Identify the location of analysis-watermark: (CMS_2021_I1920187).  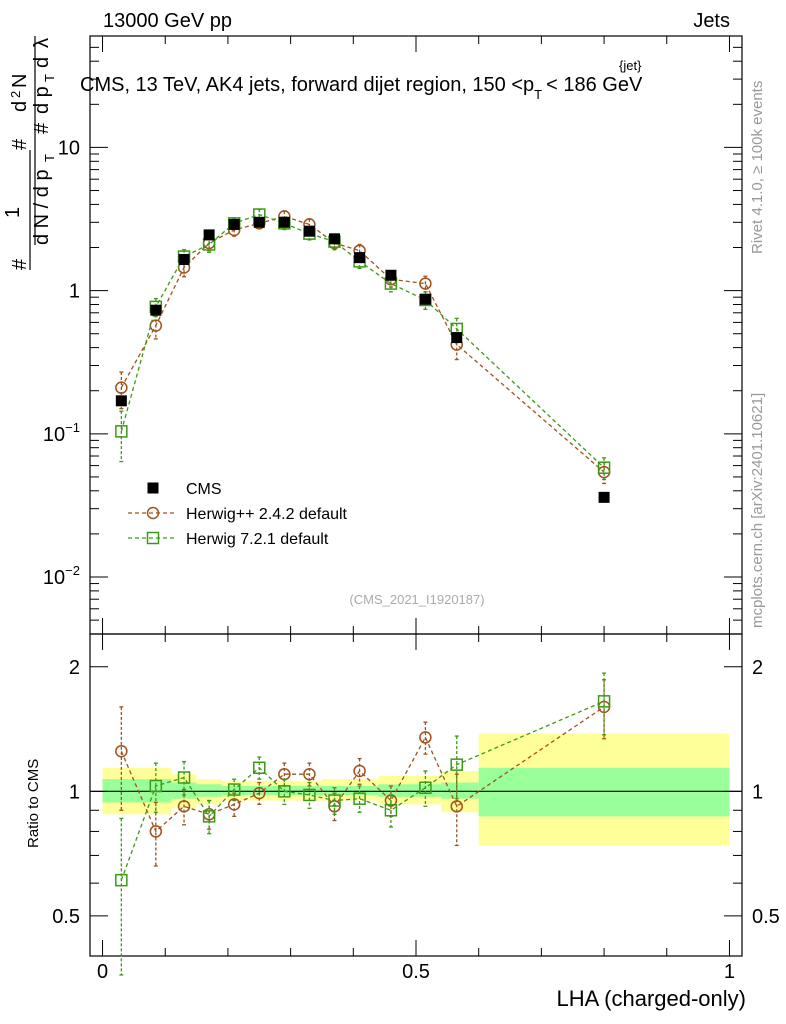
(416, 599).